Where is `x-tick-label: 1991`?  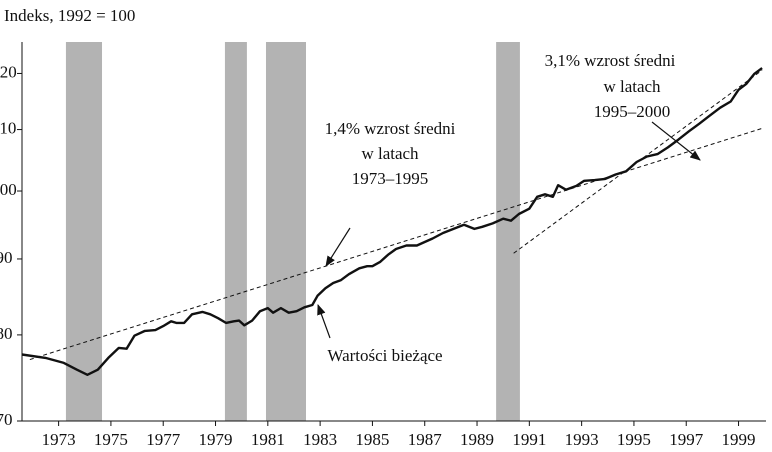 x-tick-label: 1991 is located at coordinates (529, 439).